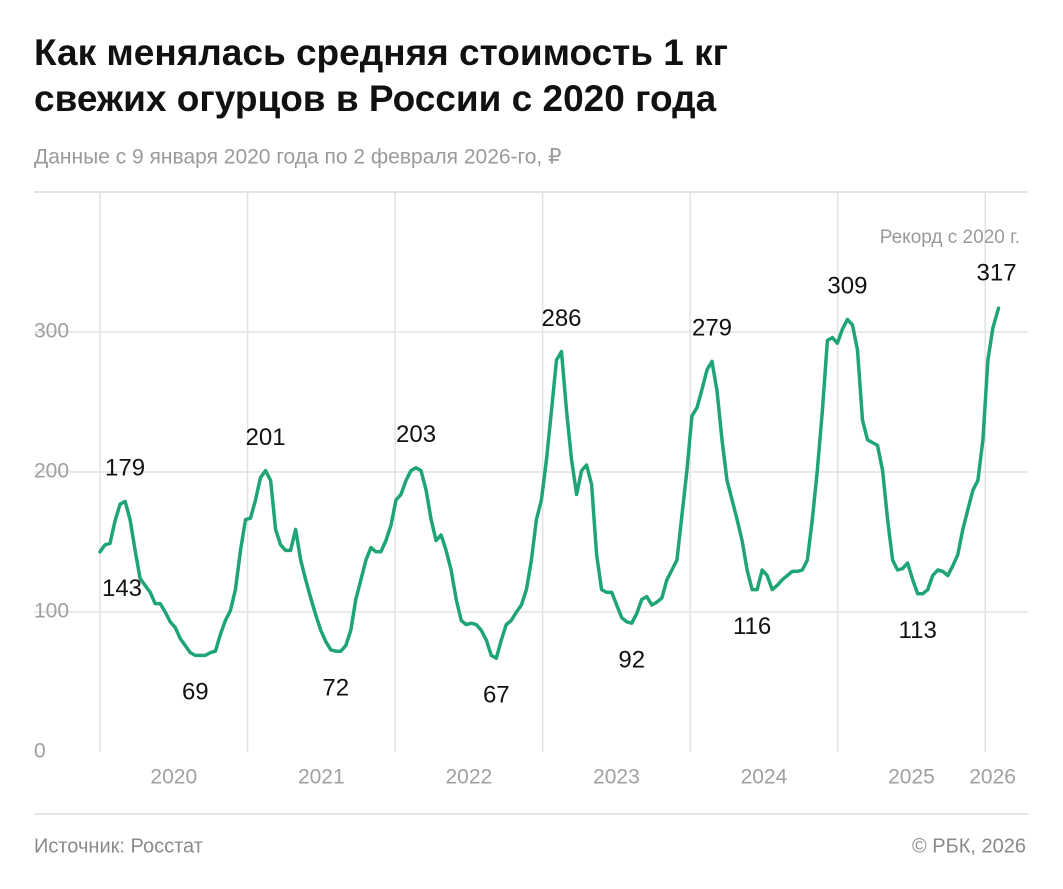 The width and height of the screenshot is (1063, 889). What do you see at coordinates (173, 777) in the screenshot?
I see `x-tick-label: 2020` at bounding box center [173, 777].